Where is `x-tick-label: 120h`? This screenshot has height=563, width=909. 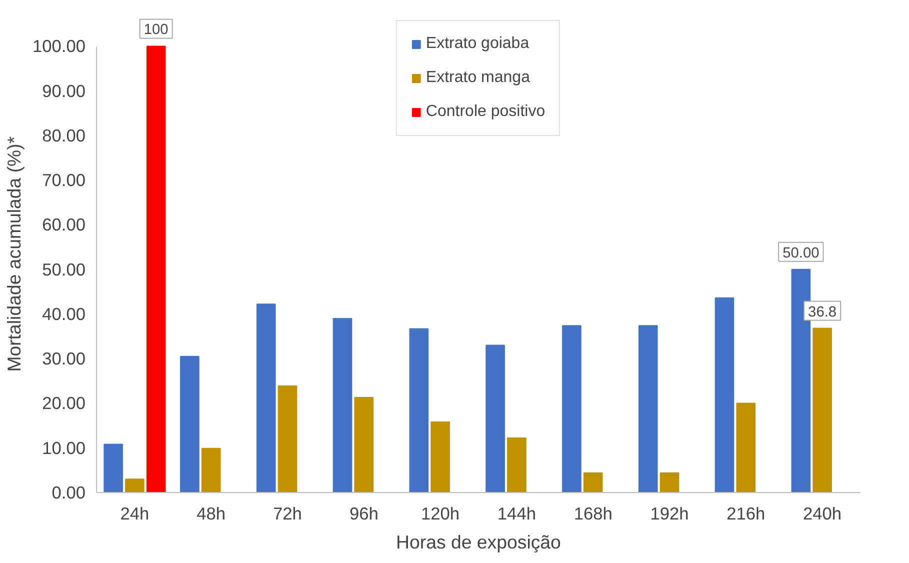 x-tick-label: 120h is located at coordinates (440, 514).